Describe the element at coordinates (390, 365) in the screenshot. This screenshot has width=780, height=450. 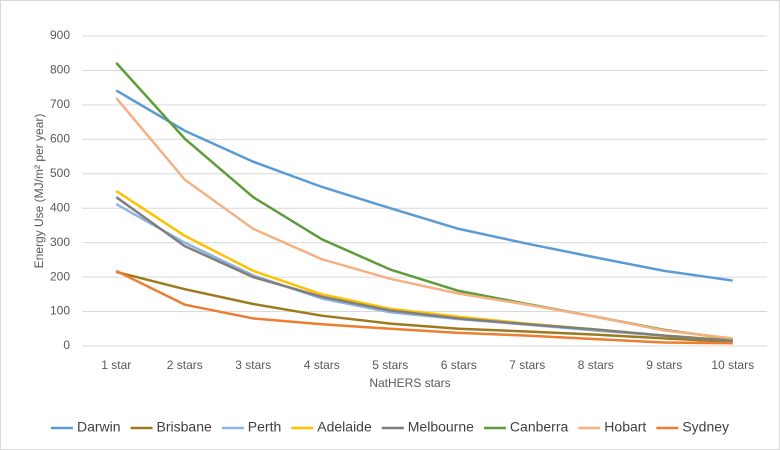
I see `x-tick-label: 5 stars` at that location.